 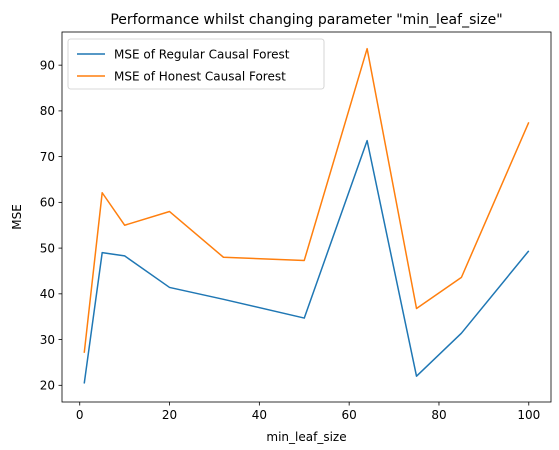 I want to click on y-tick-label: 40, so click(x=47, y=294).